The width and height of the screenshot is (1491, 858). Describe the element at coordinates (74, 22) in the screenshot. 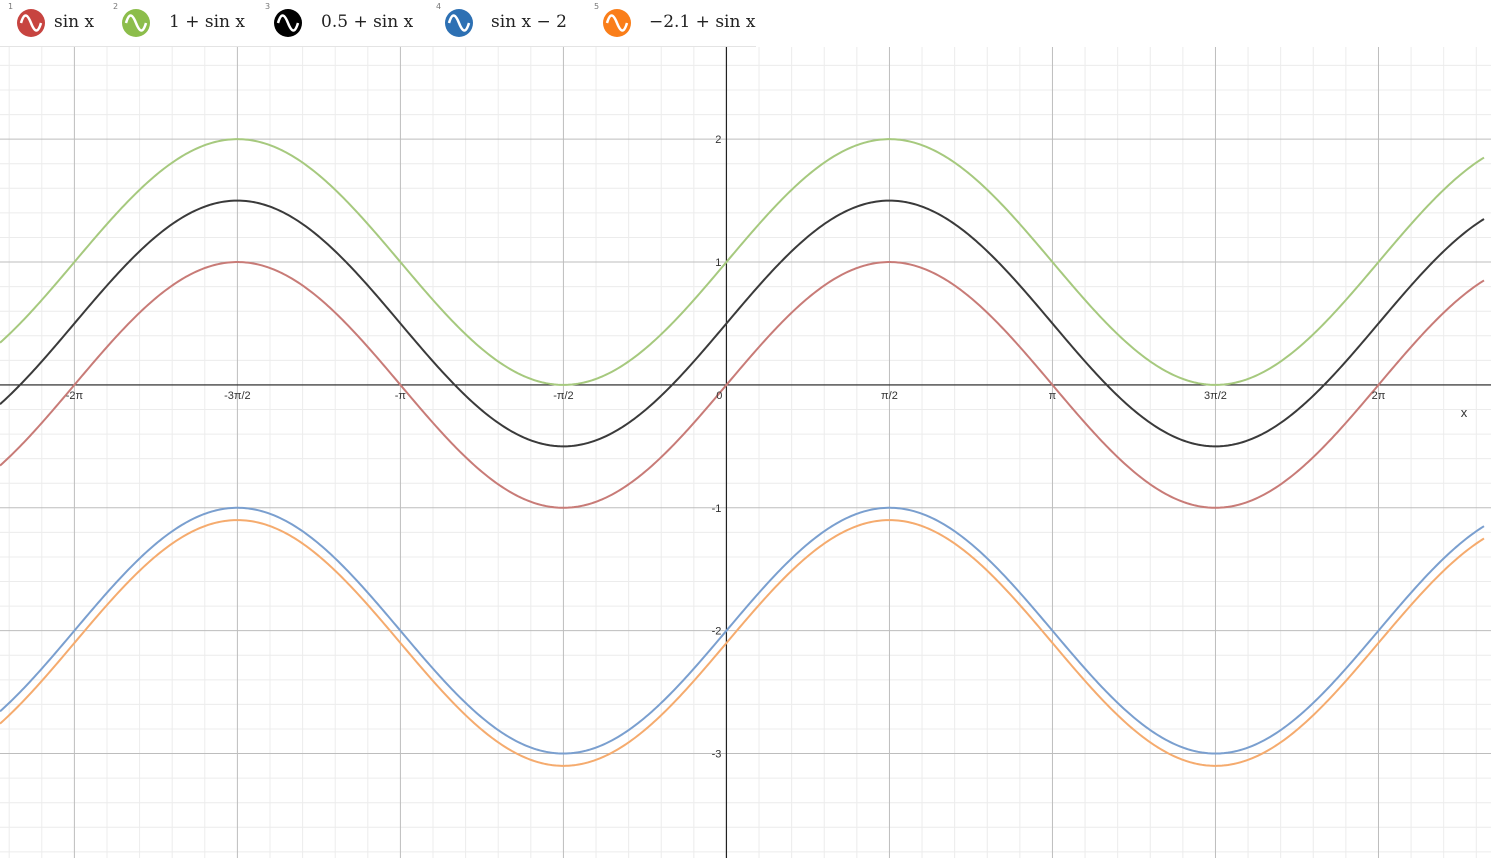

I see `expression-formula: sin x` at that location.